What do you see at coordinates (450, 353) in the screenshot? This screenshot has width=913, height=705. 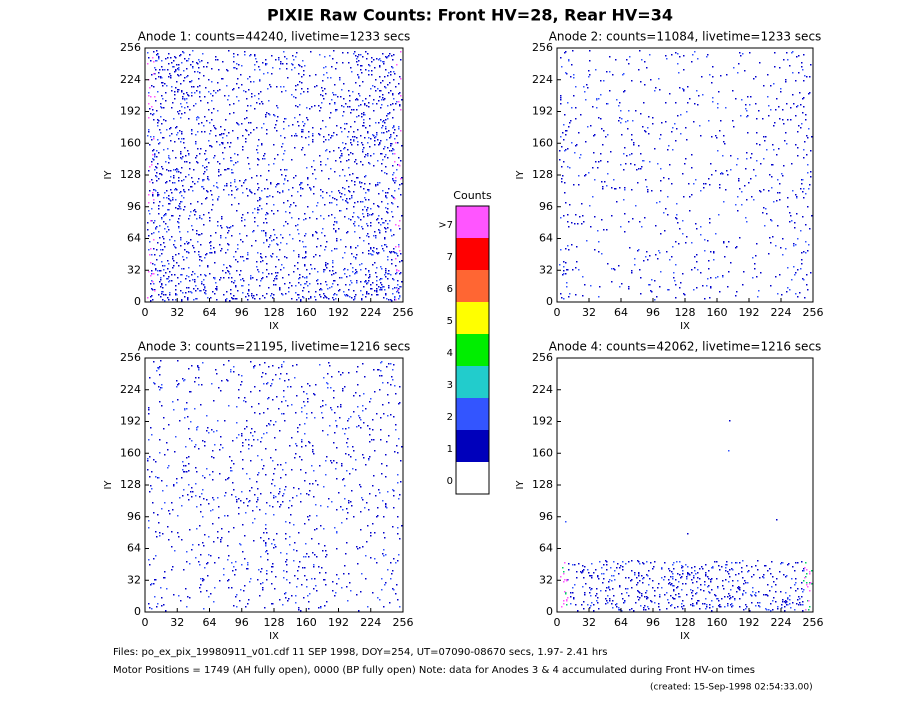 I see `colorbar-label: 4` at bounding box center [450, 353].